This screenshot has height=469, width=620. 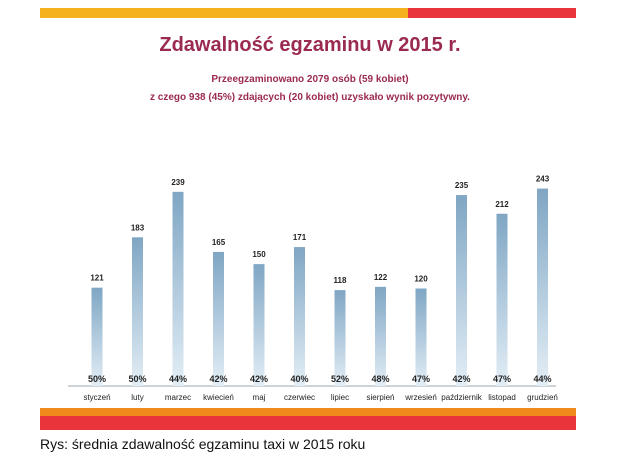 What do you see at coordinates (461, 397) in the screenshot?
I see `x-tick-label: październik` at bounding box center [461, 397].